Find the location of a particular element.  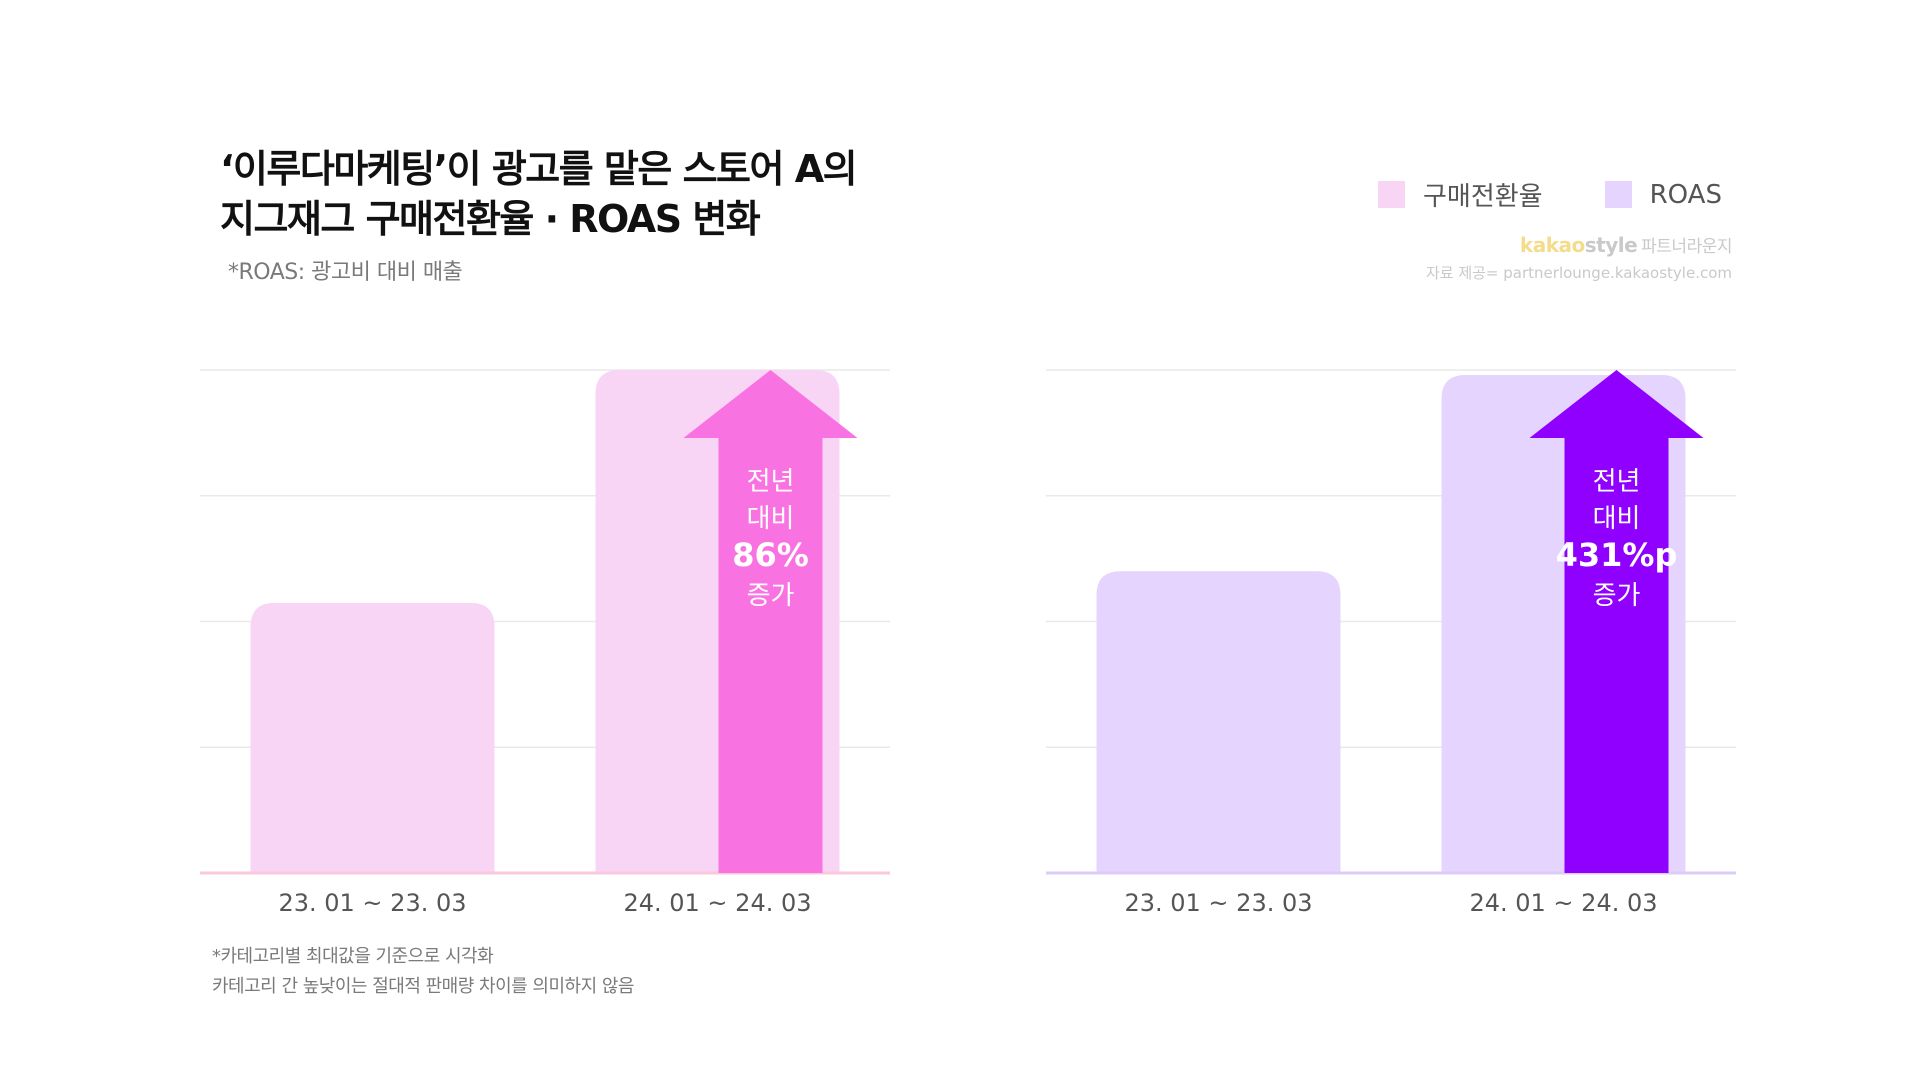

legend-item-roas: ROAS is located at coordinates (1663, 194).